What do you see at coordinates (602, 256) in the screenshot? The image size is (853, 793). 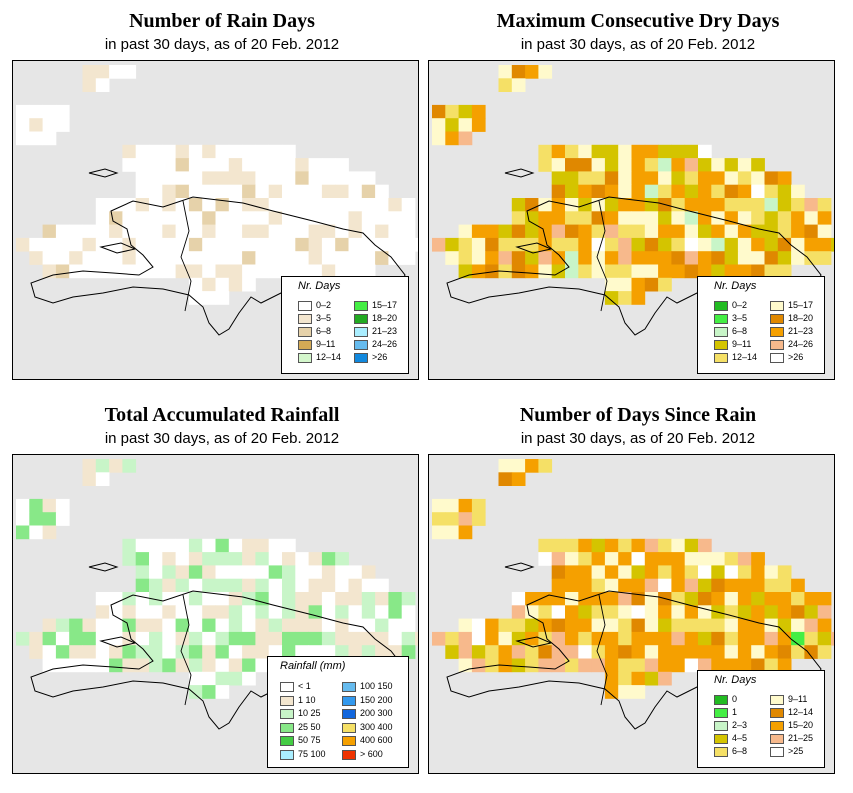 I see `national-border` at bounding box center [602, 256].